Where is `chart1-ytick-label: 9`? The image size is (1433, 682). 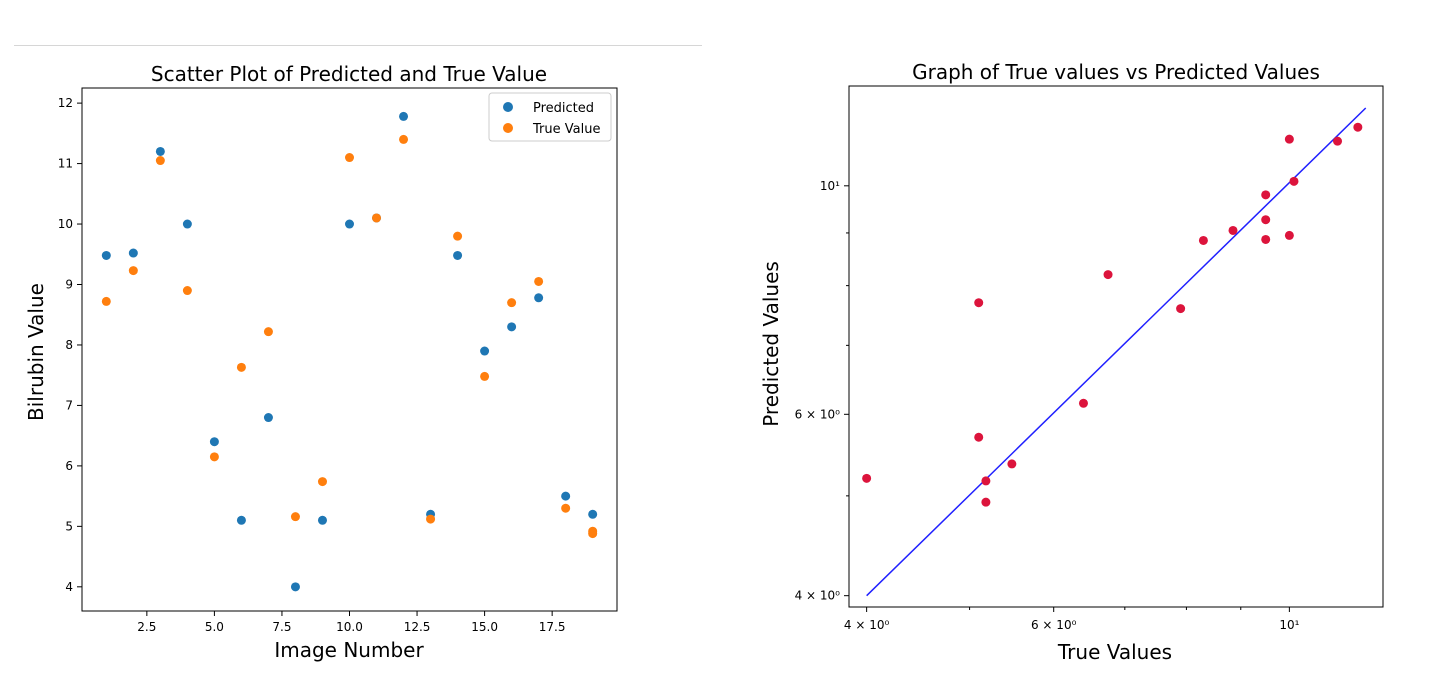 chart1-ytick-label: 9 is located at coordinates (69, 285).